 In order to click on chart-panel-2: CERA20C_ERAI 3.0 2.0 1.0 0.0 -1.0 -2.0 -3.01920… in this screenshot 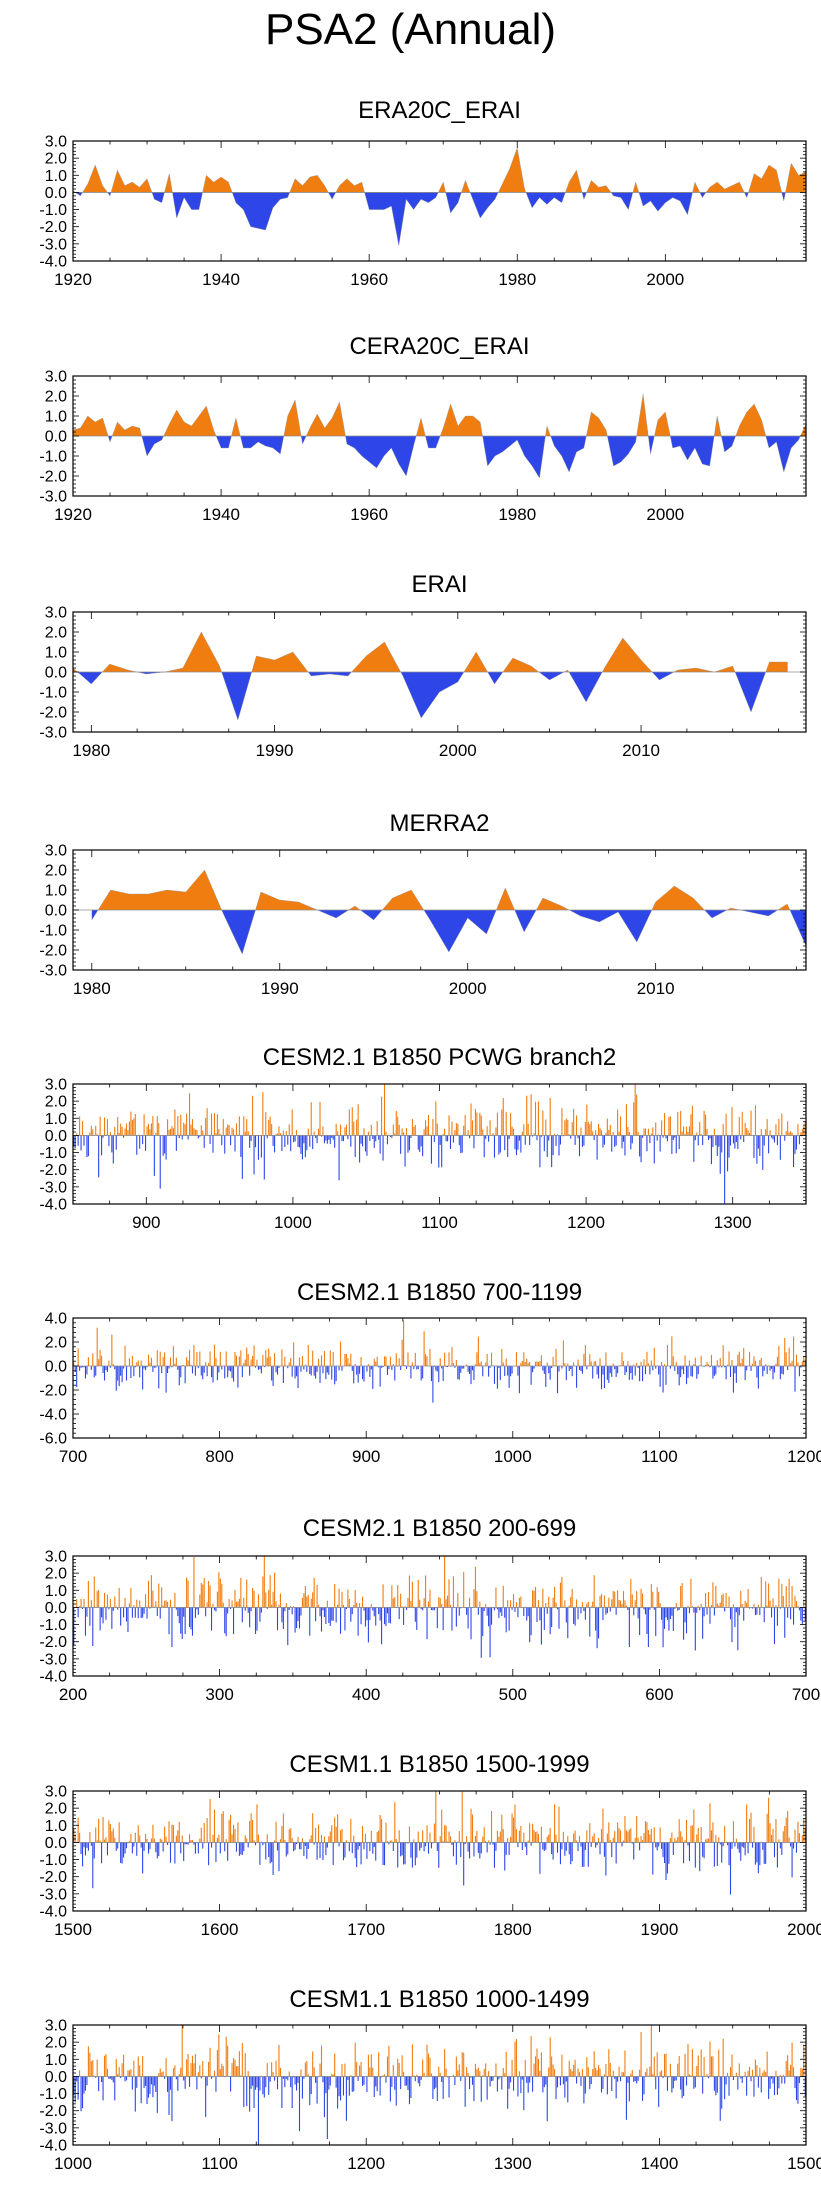, I will do `click(423, 428)`.